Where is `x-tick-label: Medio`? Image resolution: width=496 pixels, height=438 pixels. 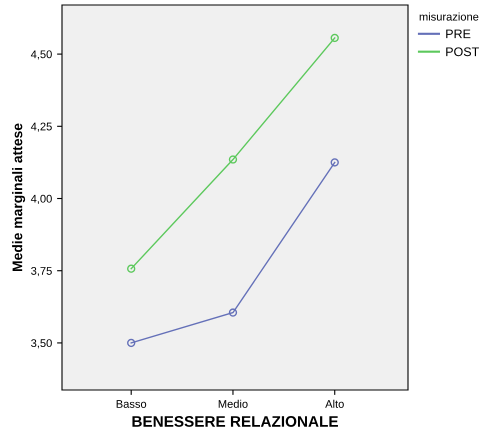 x-tick-label: Medio is located at coordinates (233, 404).